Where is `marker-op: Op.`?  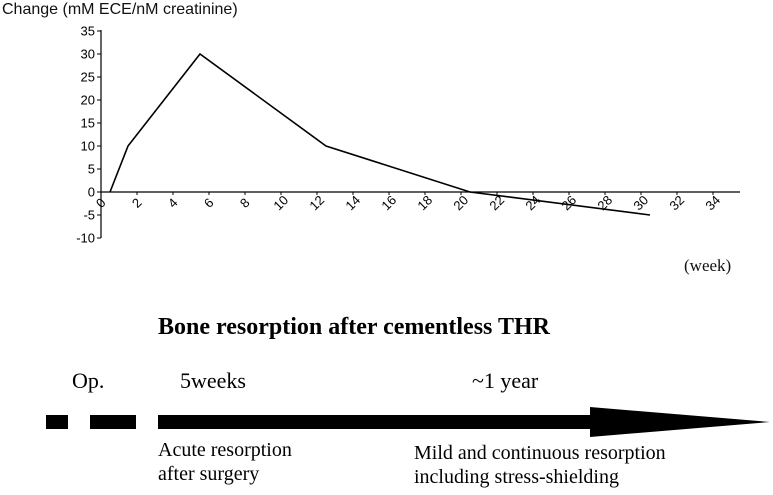 marker-op: Op. is located at coordinates (88, 380).